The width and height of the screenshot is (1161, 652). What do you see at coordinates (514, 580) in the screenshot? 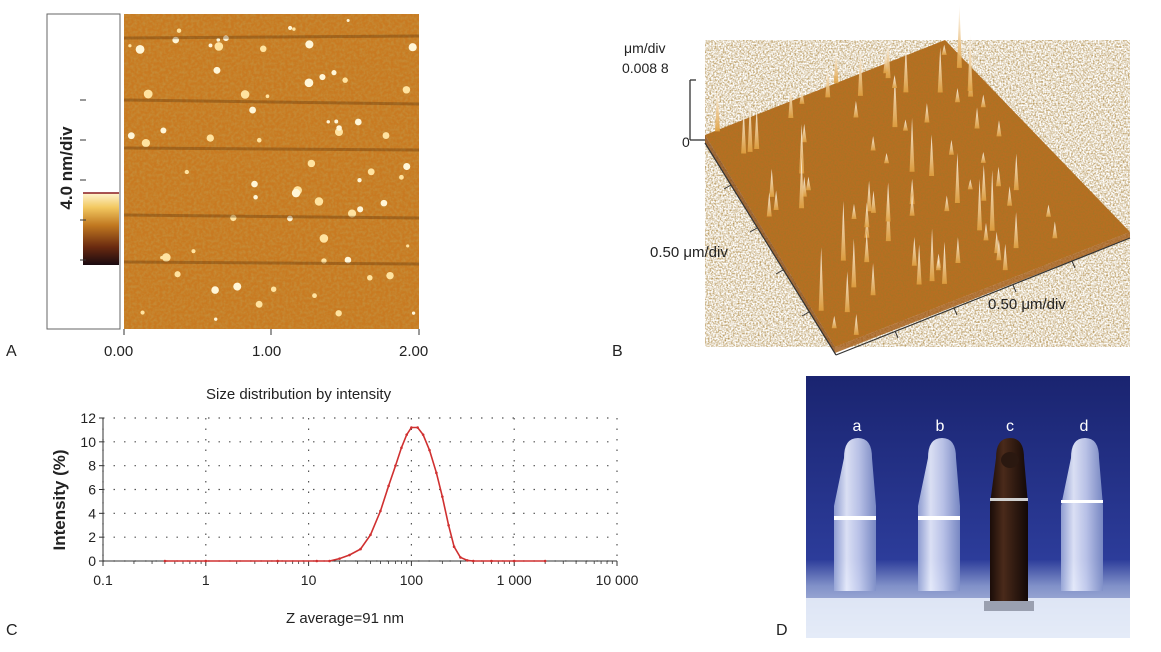
I see `x-tick-label: 1 000` at bounding box center [514, 580].